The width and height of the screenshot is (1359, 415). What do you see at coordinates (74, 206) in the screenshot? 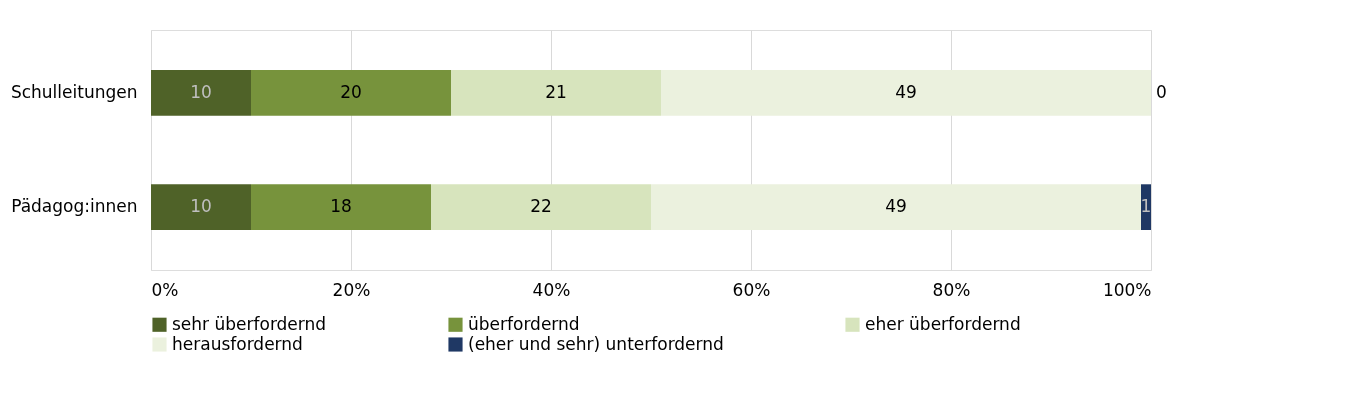
I see `y-tick-label: Pädagog:innen` at bounding box center [74, 206].